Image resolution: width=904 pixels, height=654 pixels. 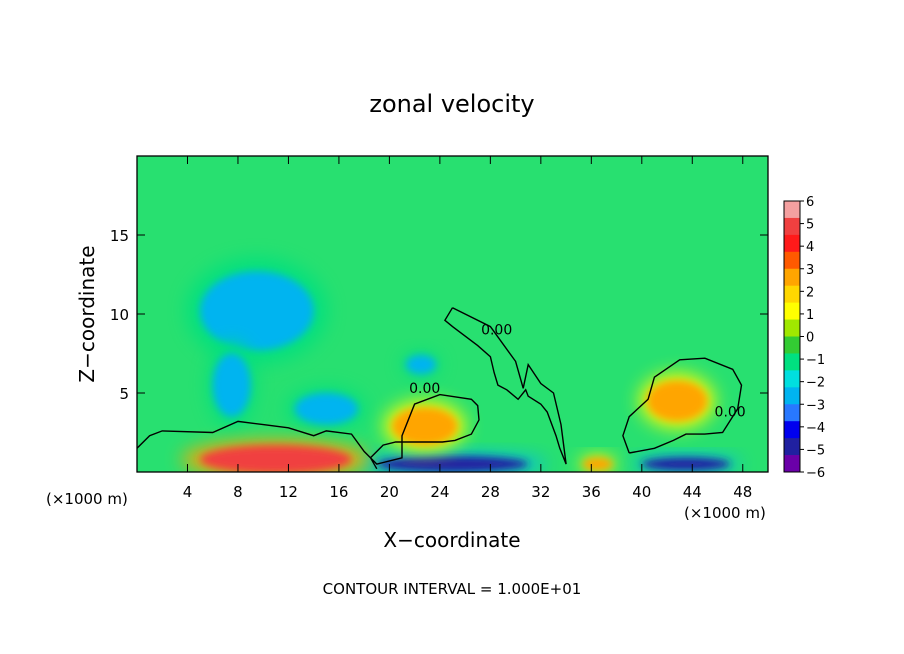 What do you see at coordinates (439, 492) in the screenshot?
I see `x-tick-label: 24` at bounding box center [439, 492].